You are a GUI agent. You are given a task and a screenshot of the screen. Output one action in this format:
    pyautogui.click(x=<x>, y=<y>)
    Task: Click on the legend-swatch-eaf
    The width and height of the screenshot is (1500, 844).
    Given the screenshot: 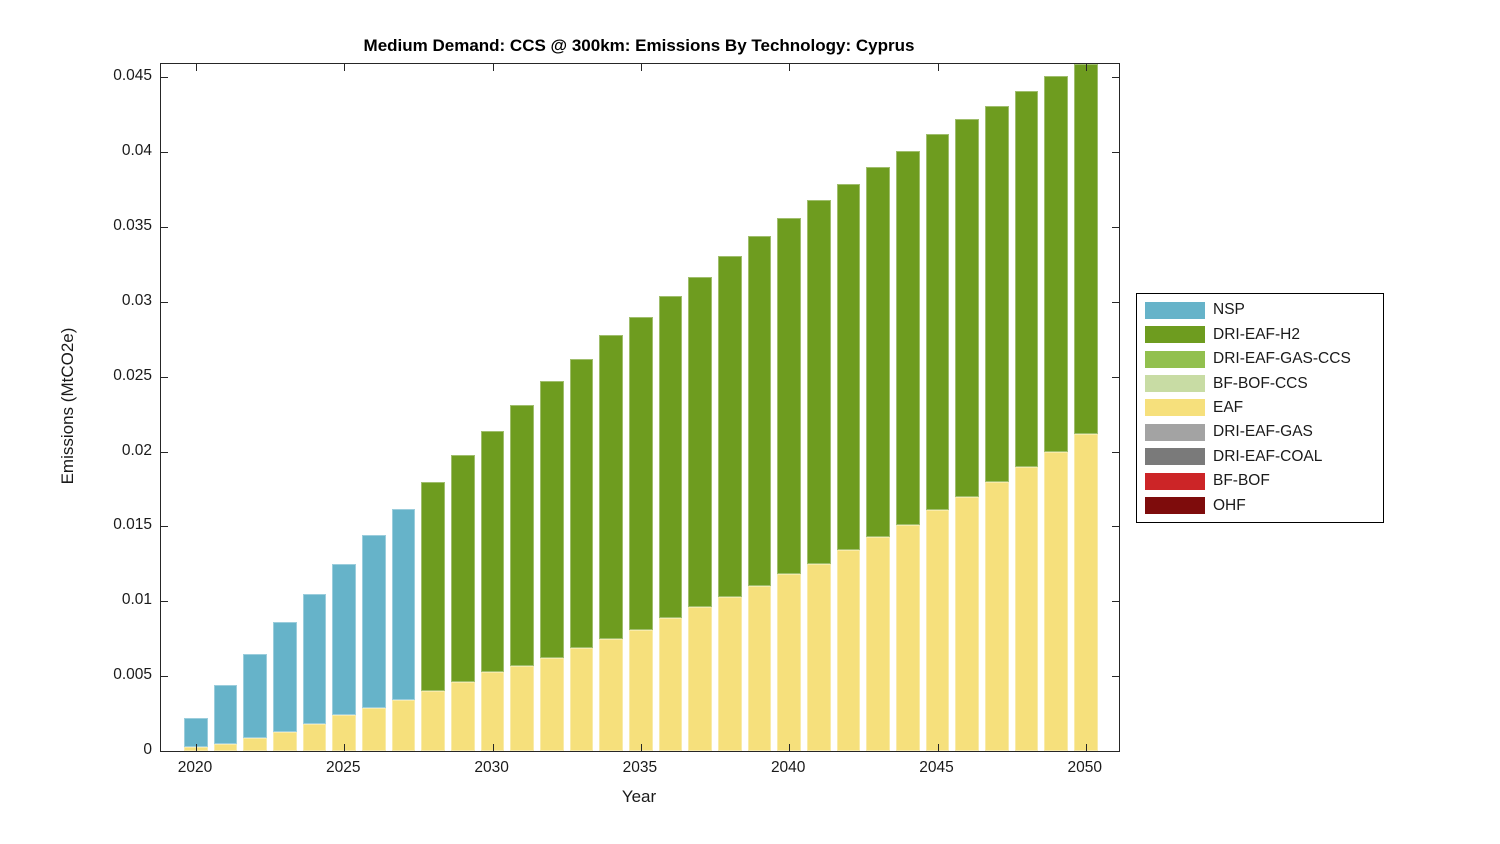 What is the action you would take?
    pyautogui.click(x=1175, y=408)
    